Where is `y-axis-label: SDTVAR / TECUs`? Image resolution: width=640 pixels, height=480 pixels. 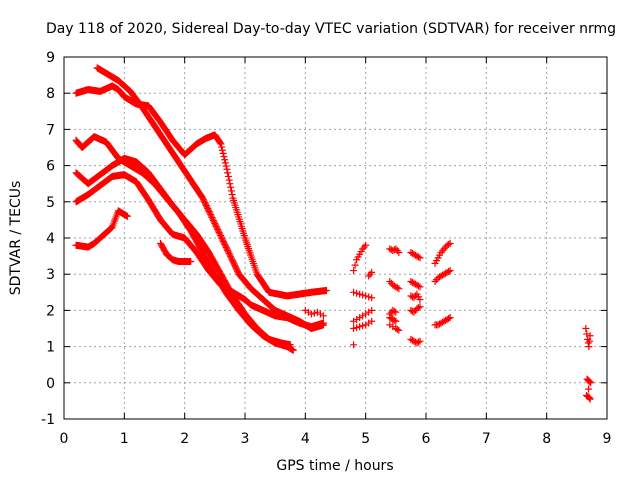
y-axis-label: SDTVAR / TECUs is located at coordinates (16, 238).